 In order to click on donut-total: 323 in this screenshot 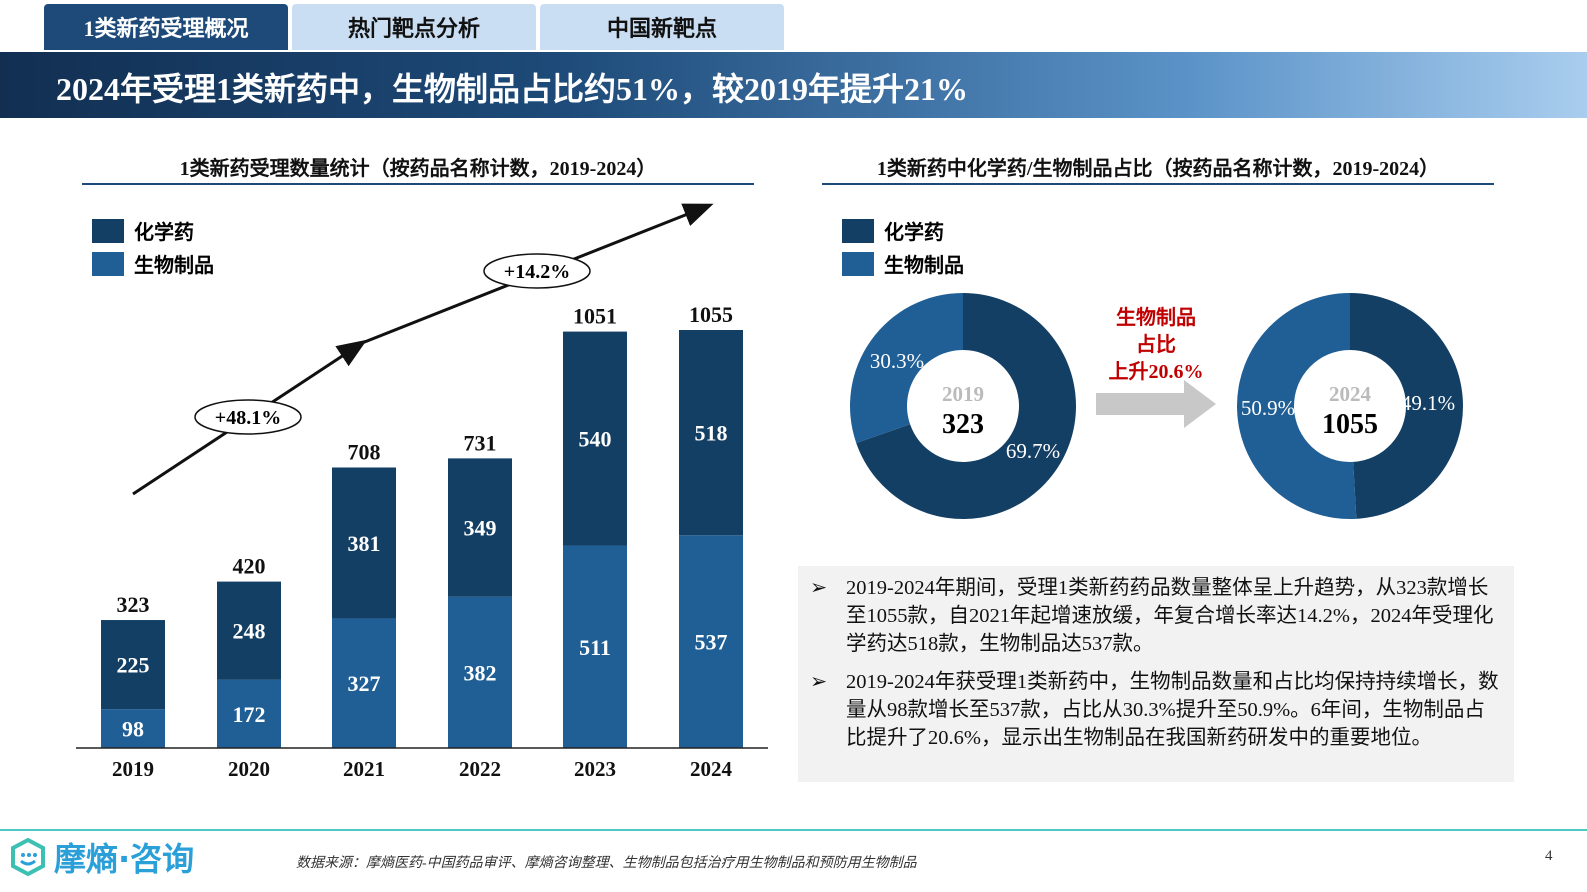, I will do `click(963, 424)`.